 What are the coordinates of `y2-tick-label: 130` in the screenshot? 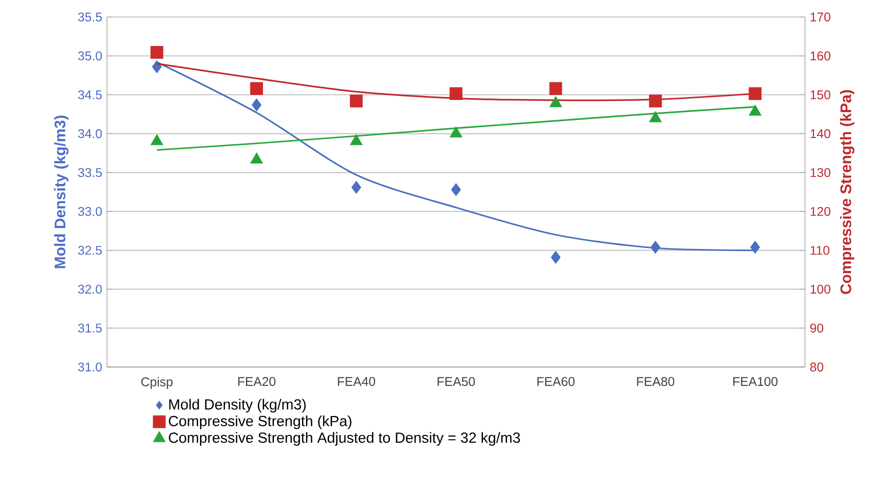 It's located at (820, 173).